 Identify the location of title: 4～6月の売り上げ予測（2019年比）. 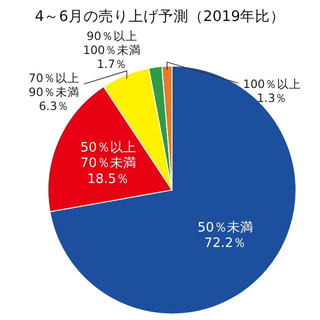
(160, 17).